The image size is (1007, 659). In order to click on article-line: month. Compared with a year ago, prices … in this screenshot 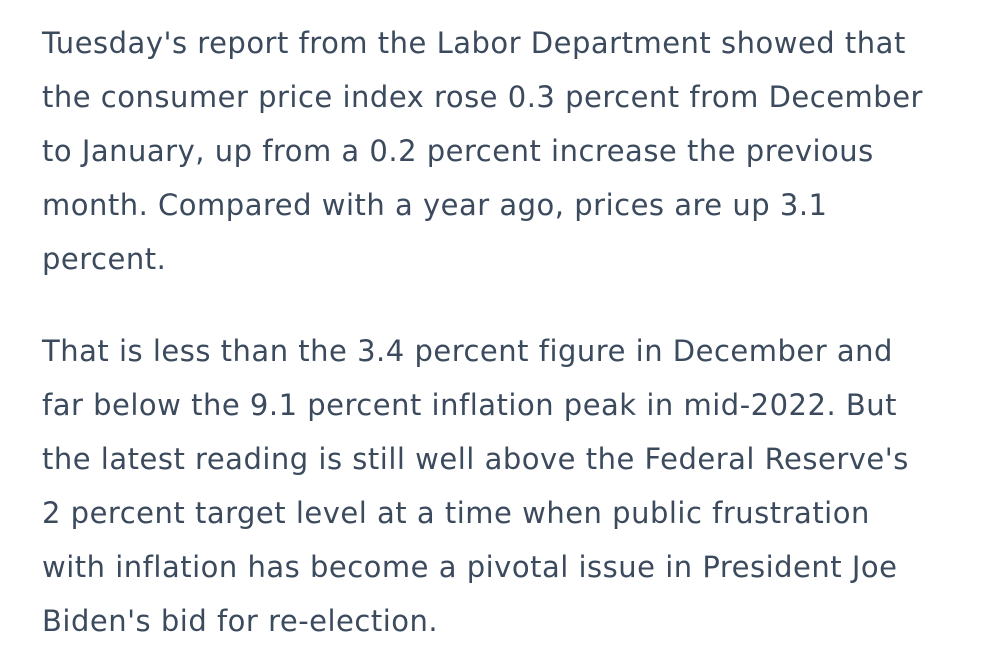, I will do `click(435, 205)`.